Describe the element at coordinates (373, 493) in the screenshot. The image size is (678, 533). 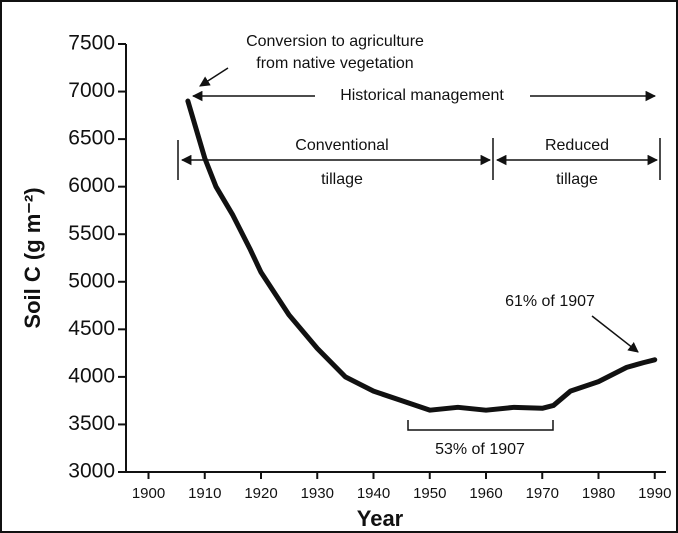
I see `x-tick-label: 1940` at that location.